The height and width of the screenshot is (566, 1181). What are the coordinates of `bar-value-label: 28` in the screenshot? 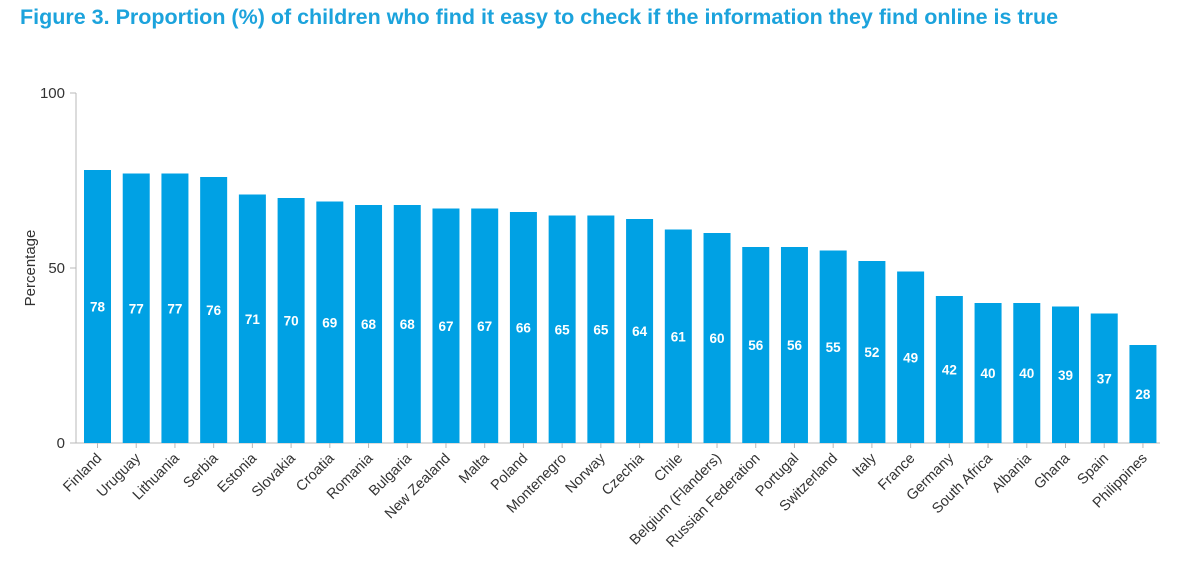 It's located at (1143, 394).